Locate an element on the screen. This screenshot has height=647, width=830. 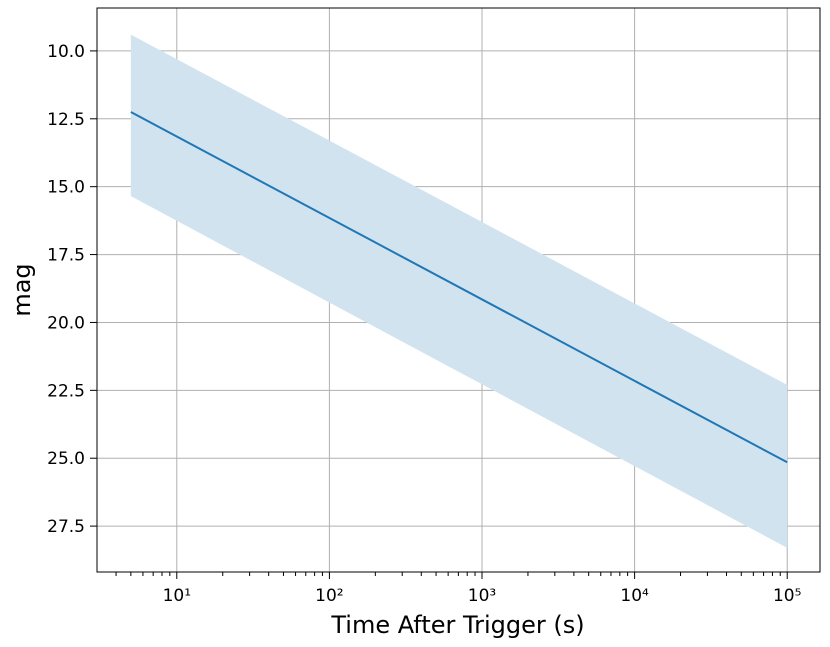
y-tick-label: 27.5 is located at coordinates (66, 527).